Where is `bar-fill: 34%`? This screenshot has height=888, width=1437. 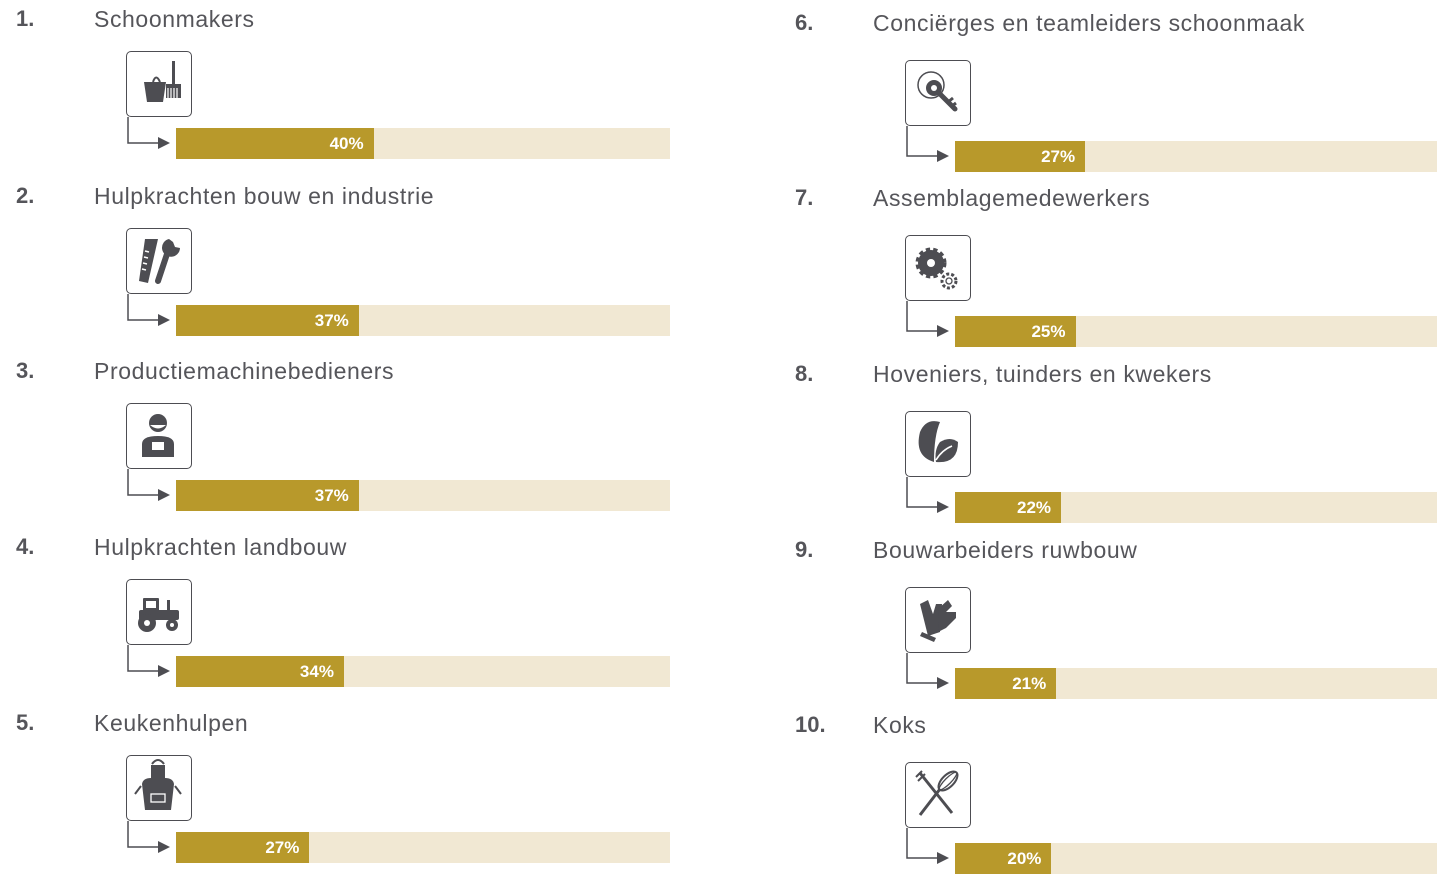
bar-fill: 34% is located at coordinates (260, 671).